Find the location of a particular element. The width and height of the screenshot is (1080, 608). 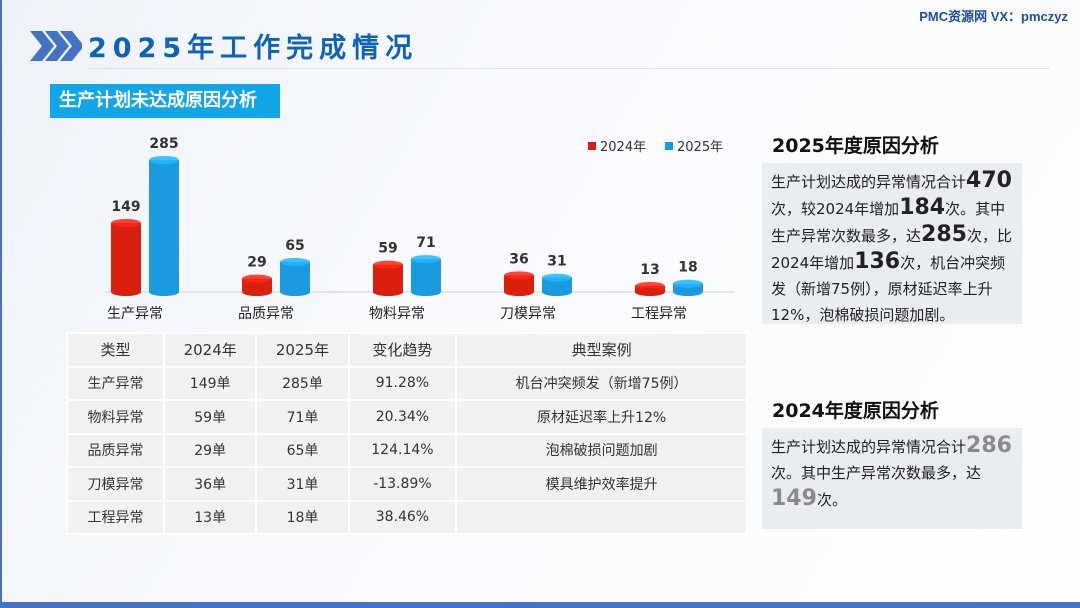

data-label: 31 is located at coordinates (556, 262).